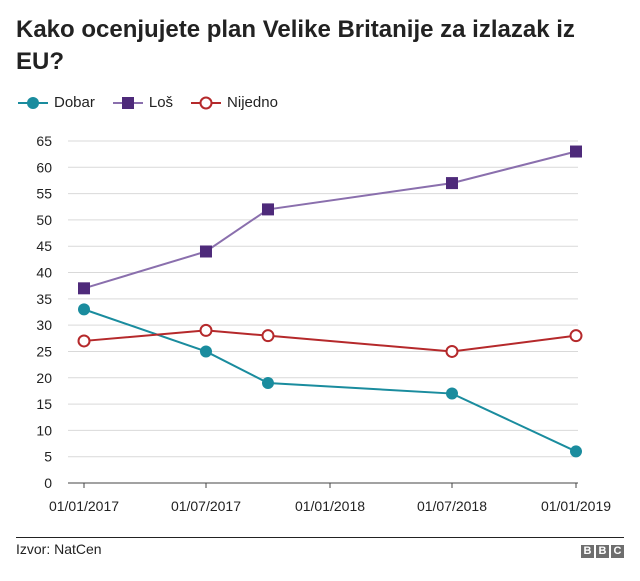 The image size is (640, 581). I want to click on y-tick-label: 15, so click(44, 404).